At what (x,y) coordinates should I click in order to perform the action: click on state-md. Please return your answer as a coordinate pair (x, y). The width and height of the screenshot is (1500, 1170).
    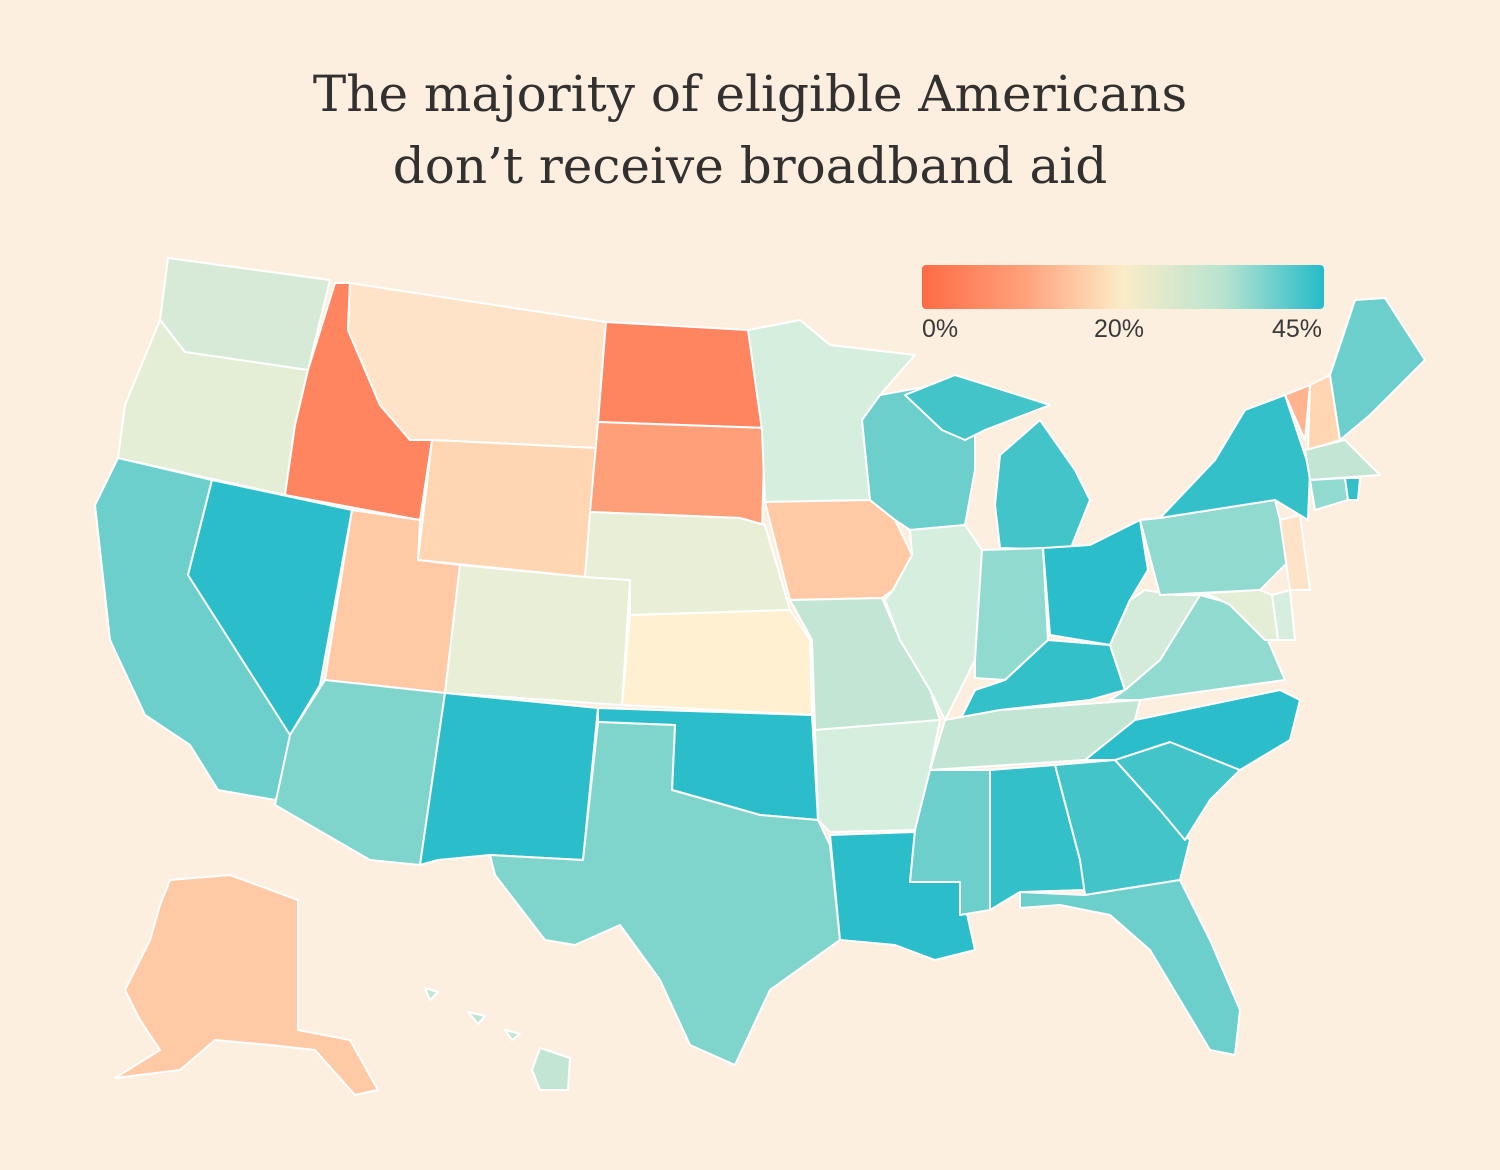
    Looking at the image, I should click on (1226, 615).